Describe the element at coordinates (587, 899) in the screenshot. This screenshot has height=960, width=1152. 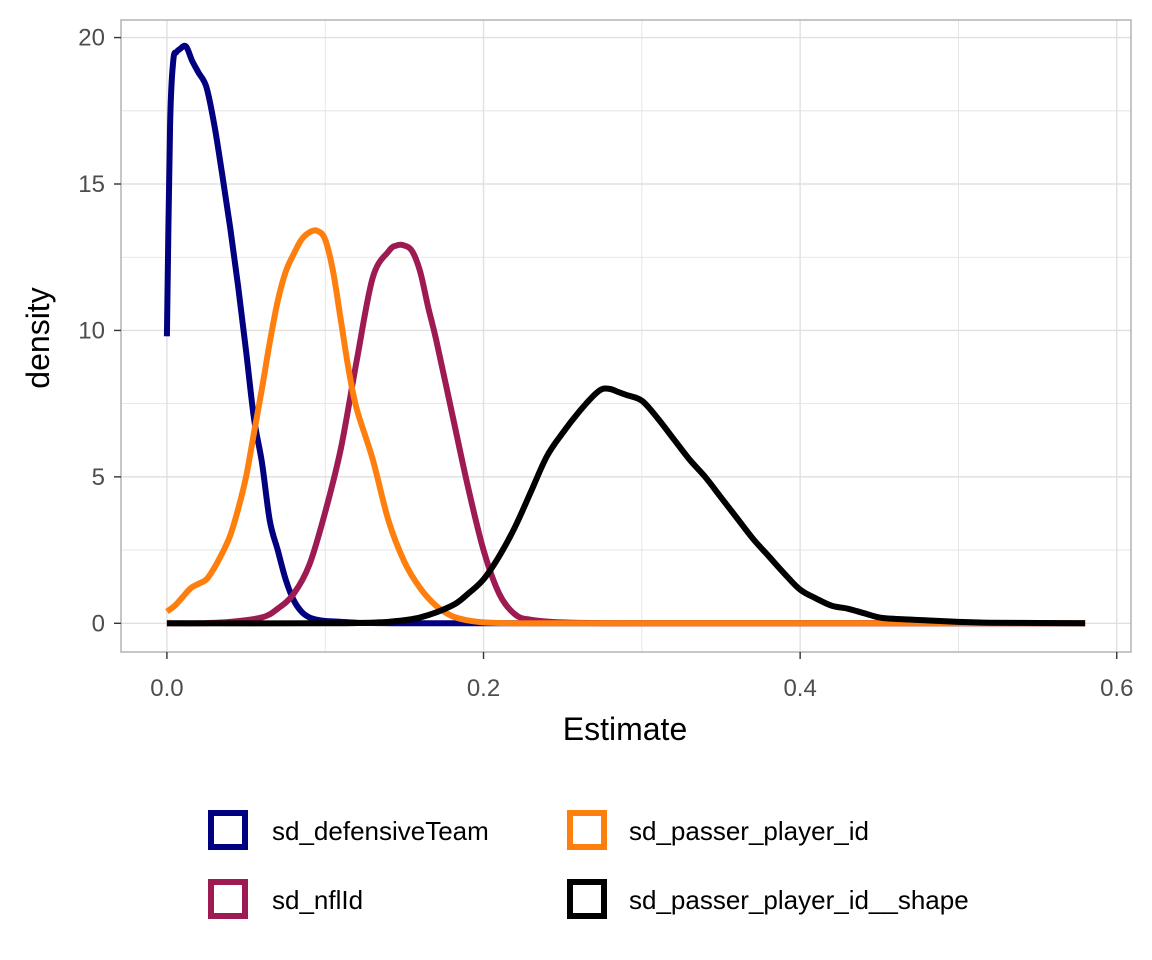
I see `legend-swatch-sd_passer_player_id__shape` at that location.